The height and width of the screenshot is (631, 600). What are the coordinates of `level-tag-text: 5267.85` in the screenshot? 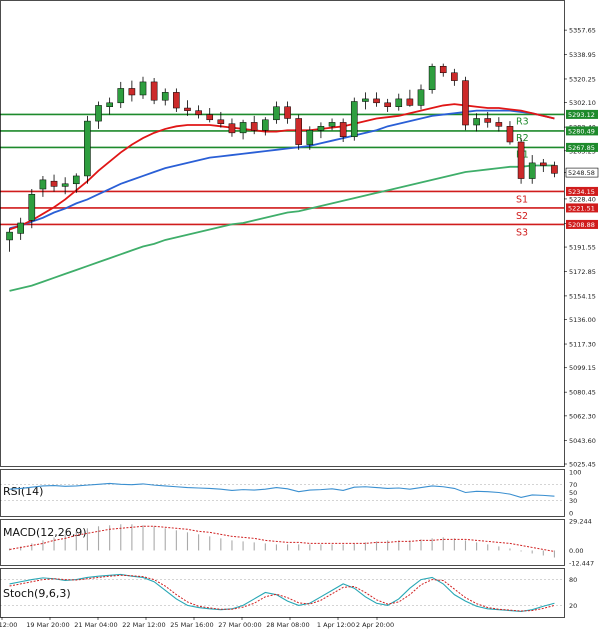 It's located at (581, 148).